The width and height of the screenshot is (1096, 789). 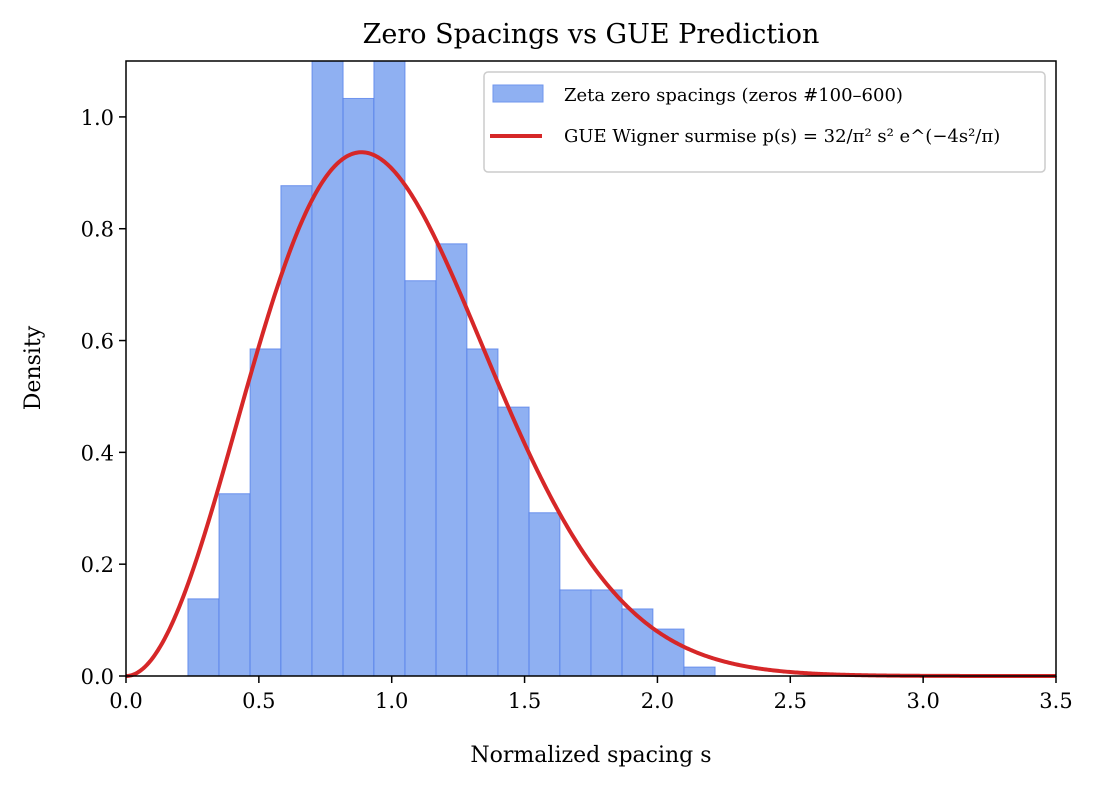 I want to click on x-tick-label: 2.5, so click(x=790, y=701).